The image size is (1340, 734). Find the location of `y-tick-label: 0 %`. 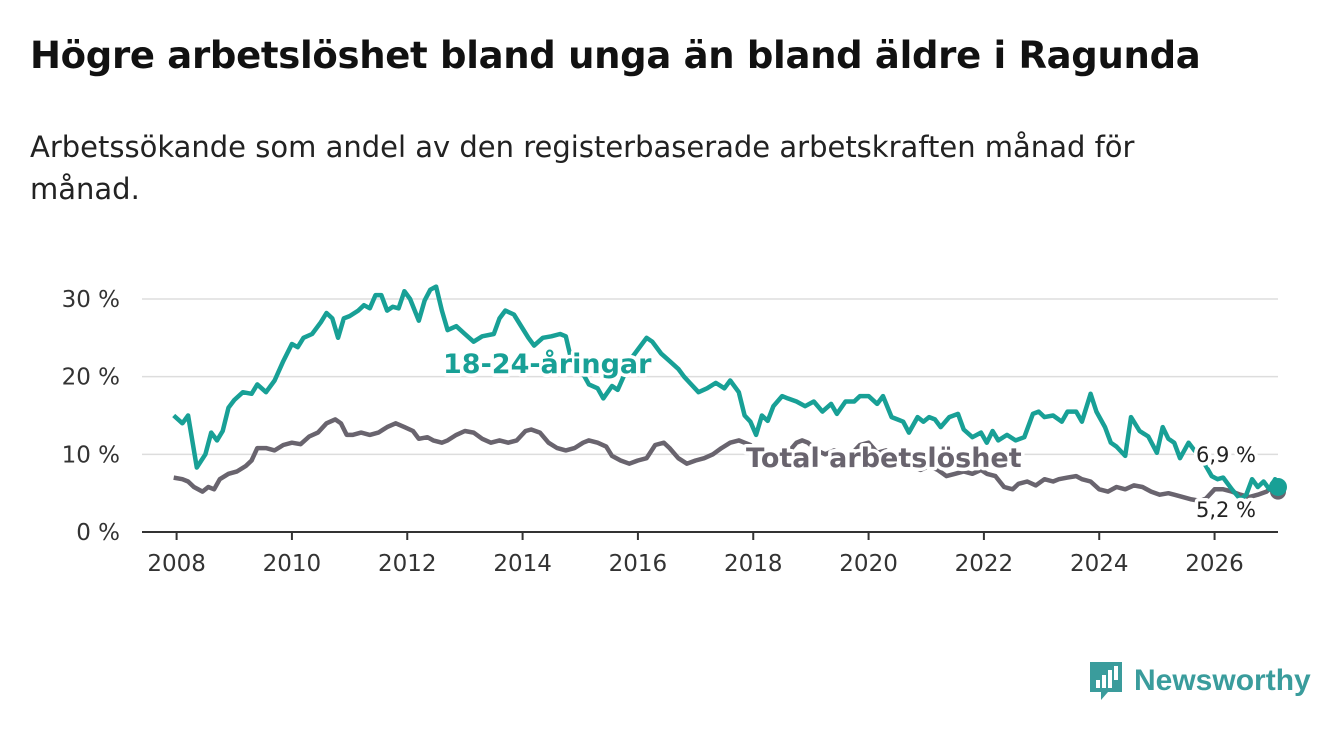

y-tick-label: 0 % is located at coordinates (98, 533).